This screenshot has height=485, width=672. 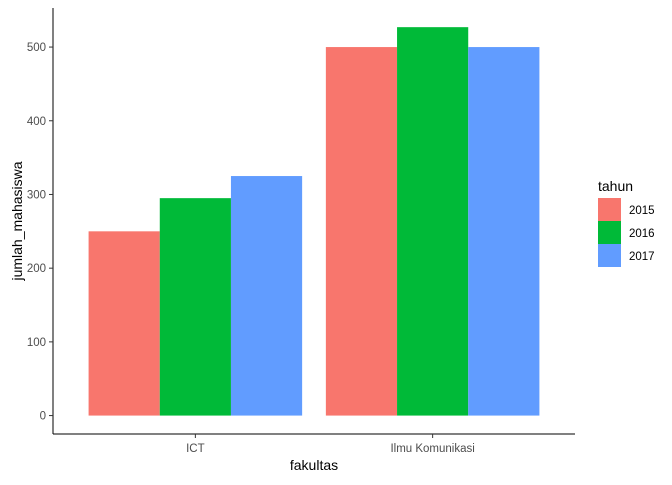 I want to click on bar-ict-2017, so click(x=266, y=296).